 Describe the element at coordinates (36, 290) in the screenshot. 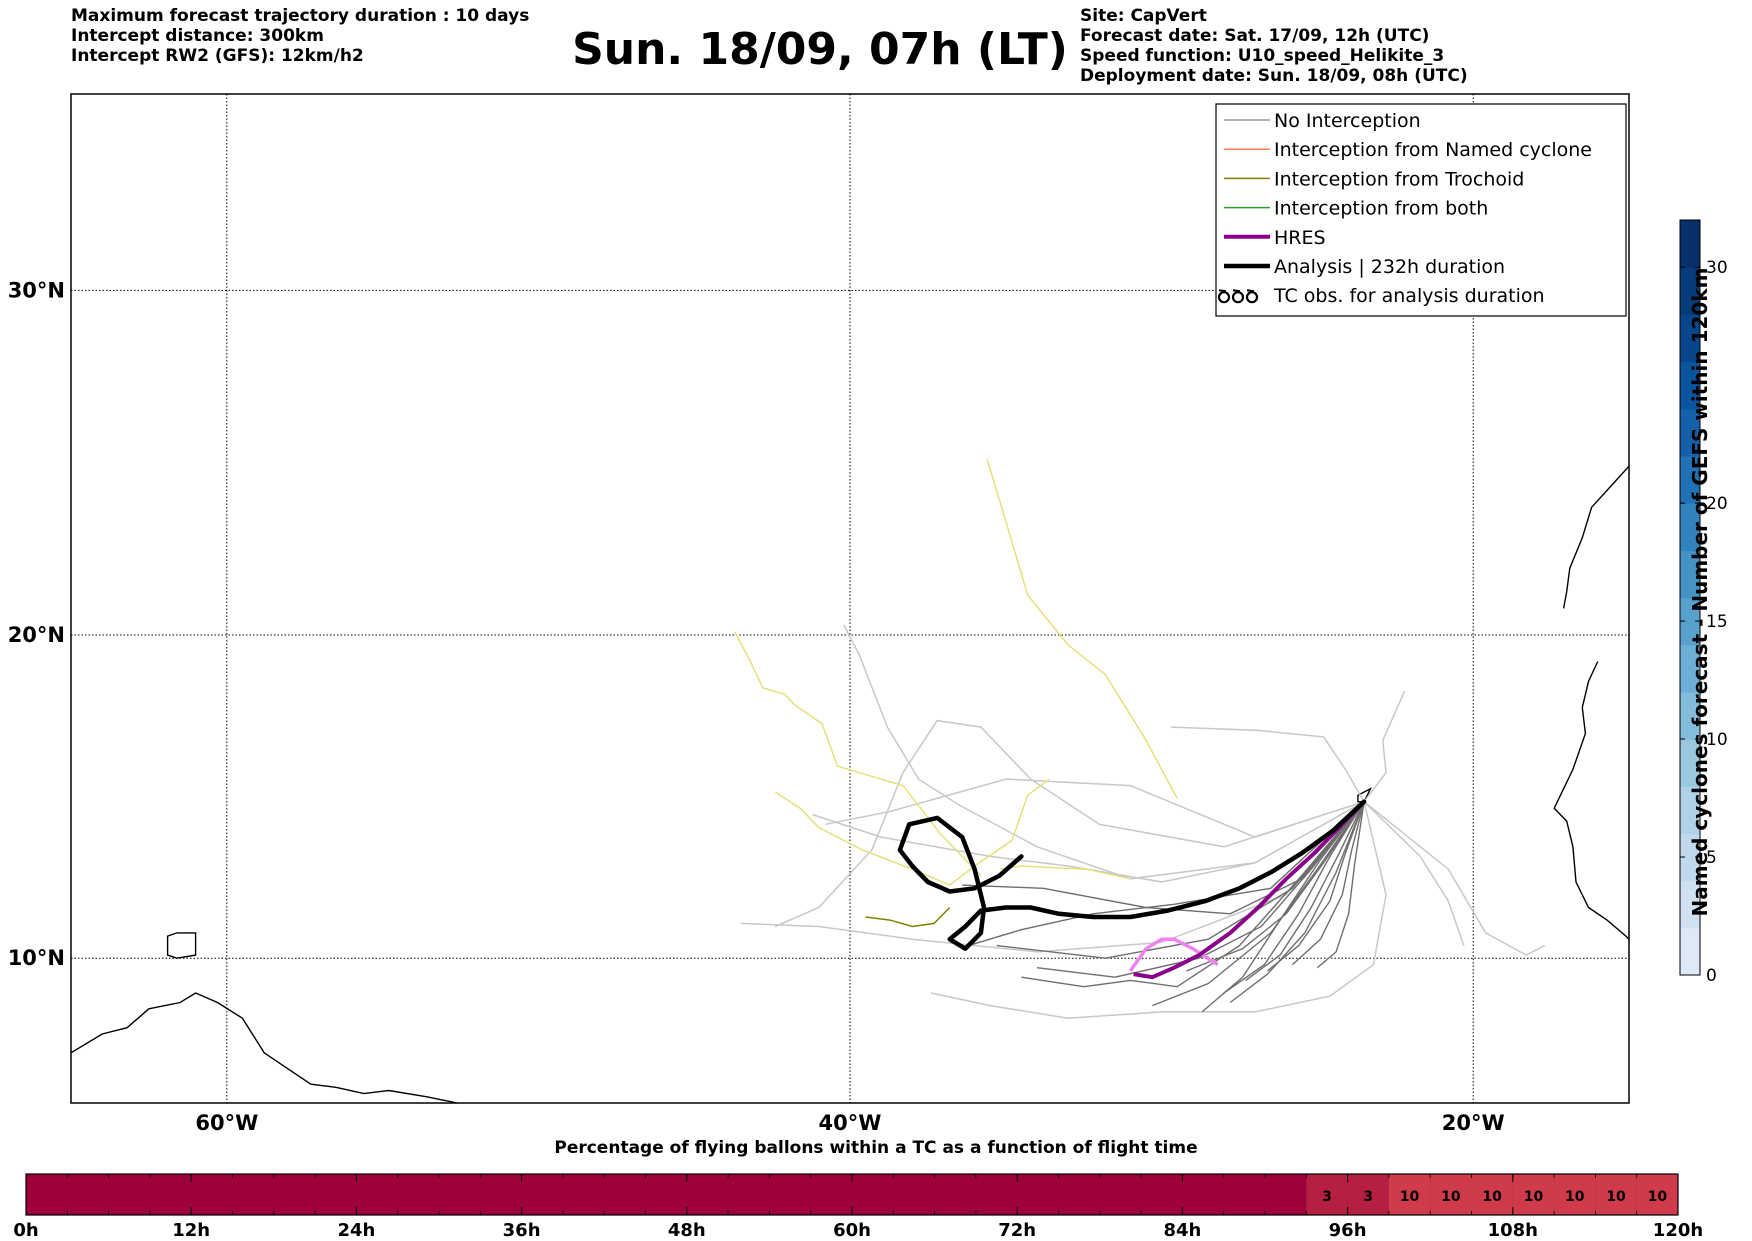

I see `lat-tick-label: 30°N` at that location.